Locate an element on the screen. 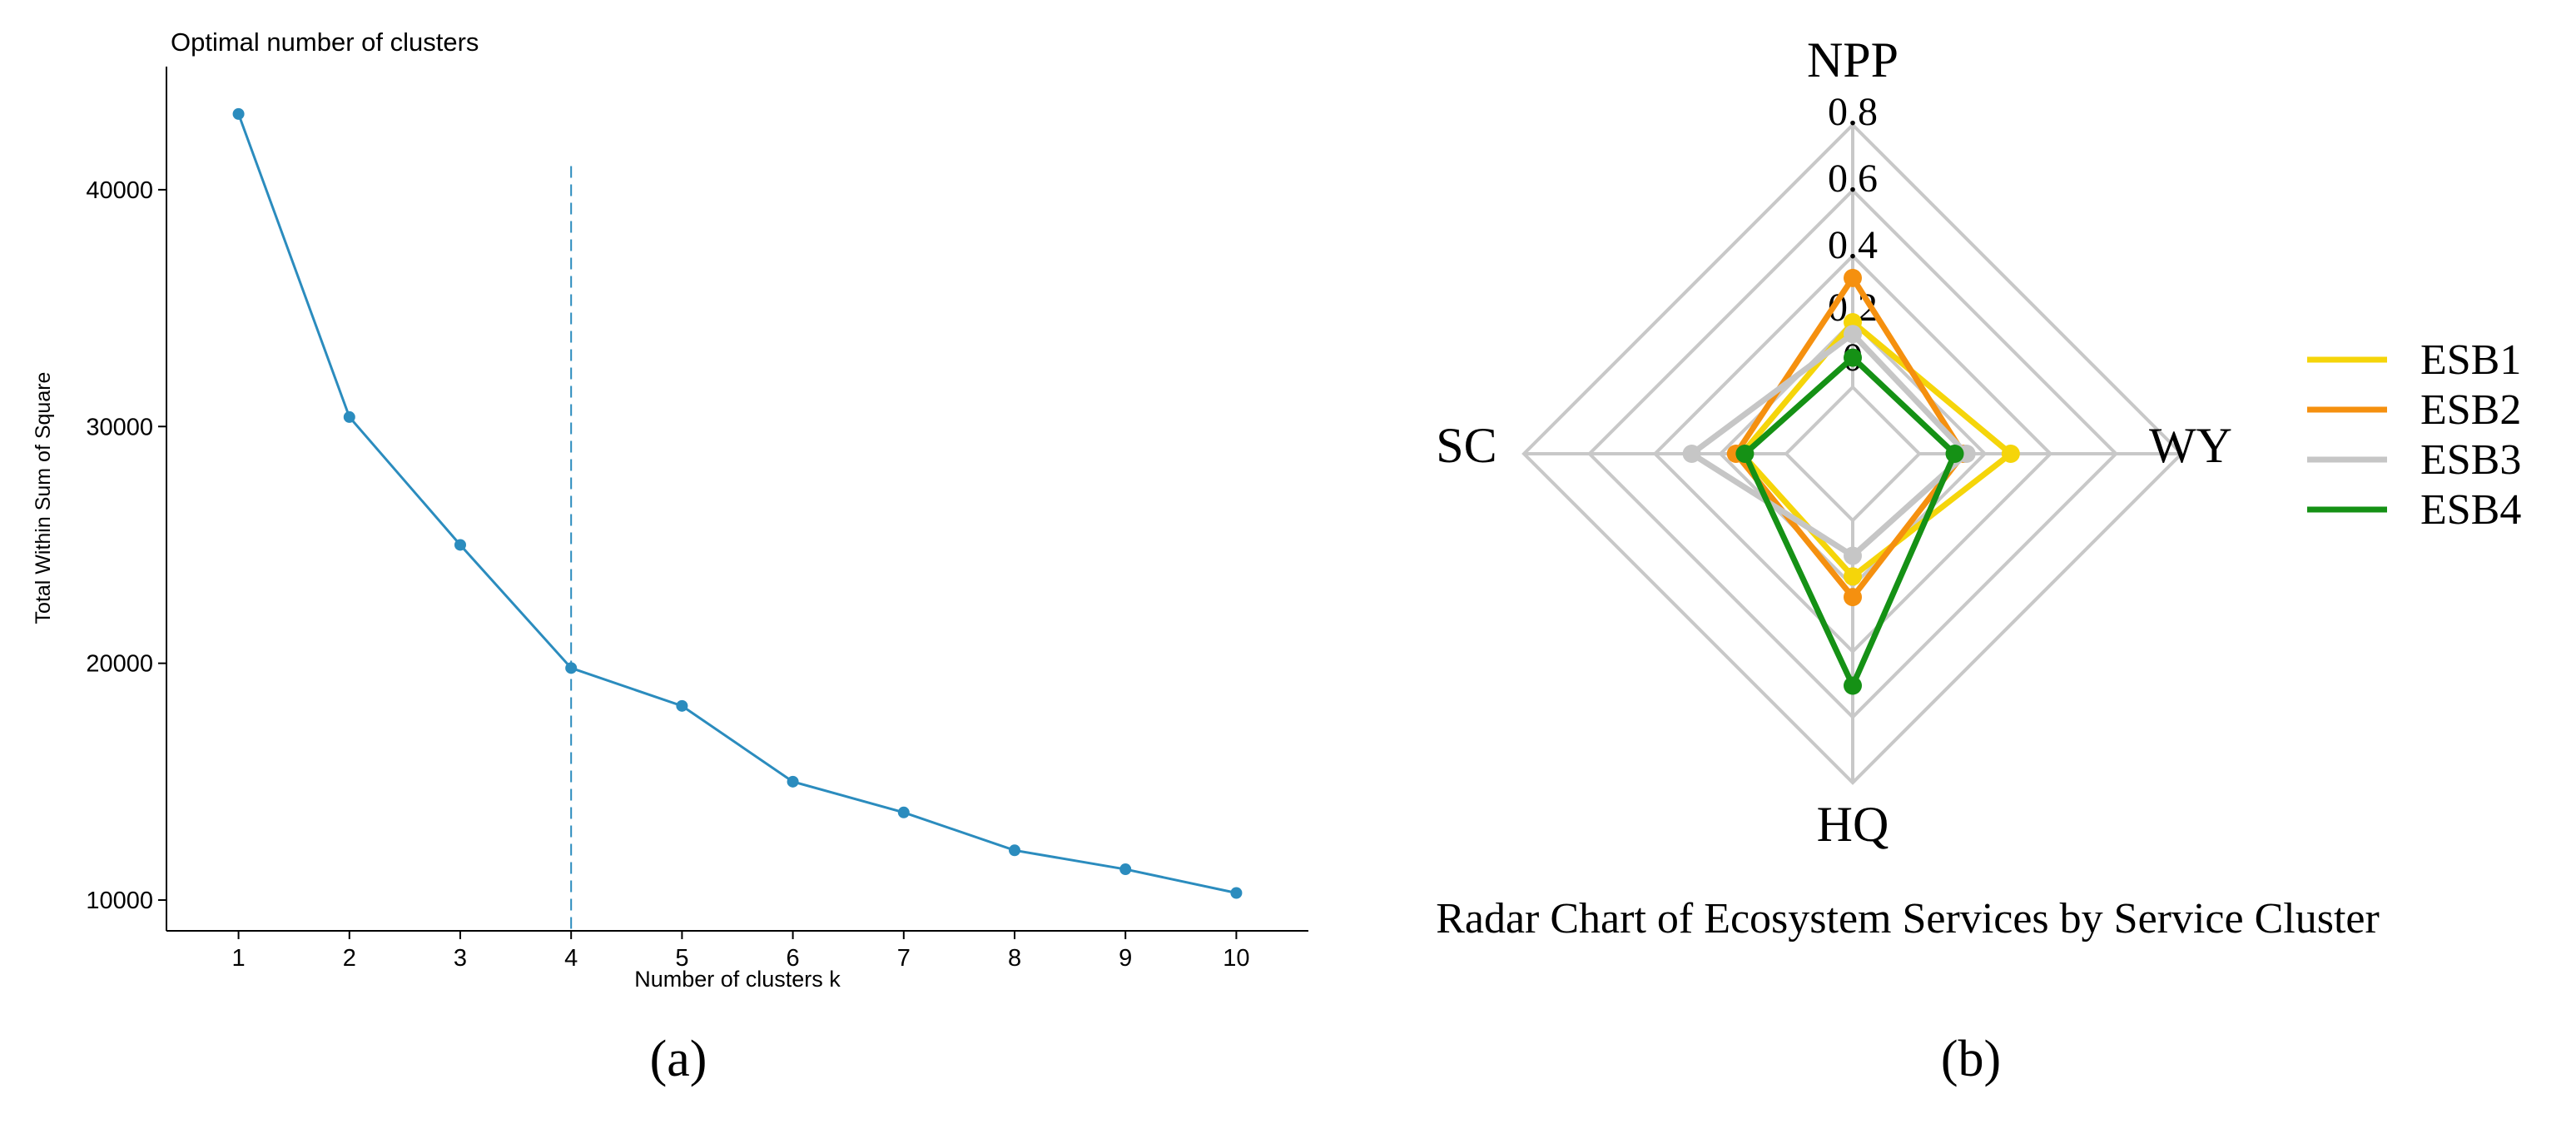 The height and width of the screenshot is (1124, 2576). radar-axis-label-wy: WY is located at coordinates (2190, 445).